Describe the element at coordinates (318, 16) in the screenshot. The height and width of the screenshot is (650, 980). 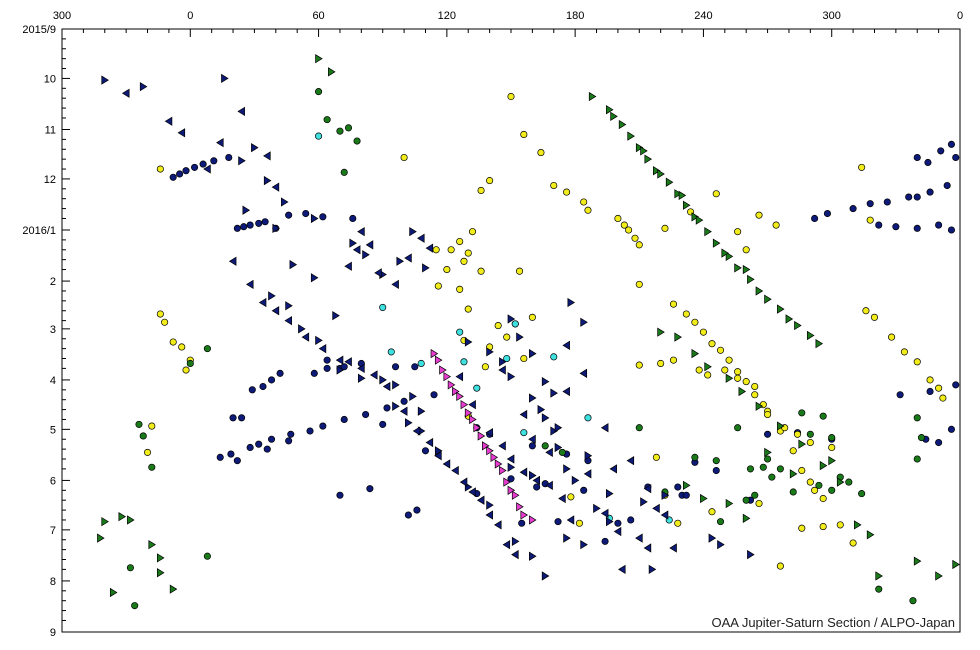
I see `x-tick-label: 60` at that location.